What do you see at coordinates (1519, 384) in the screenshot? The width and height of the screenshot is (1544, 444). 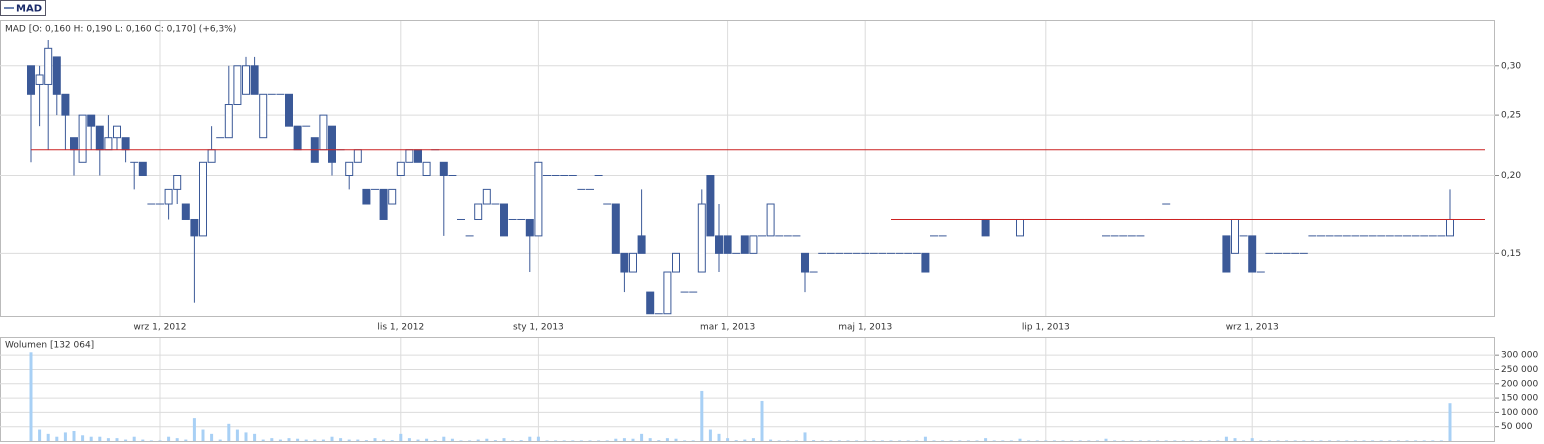 I see `y2-tick-label: 200 000` at bounding box center [1519, 384].